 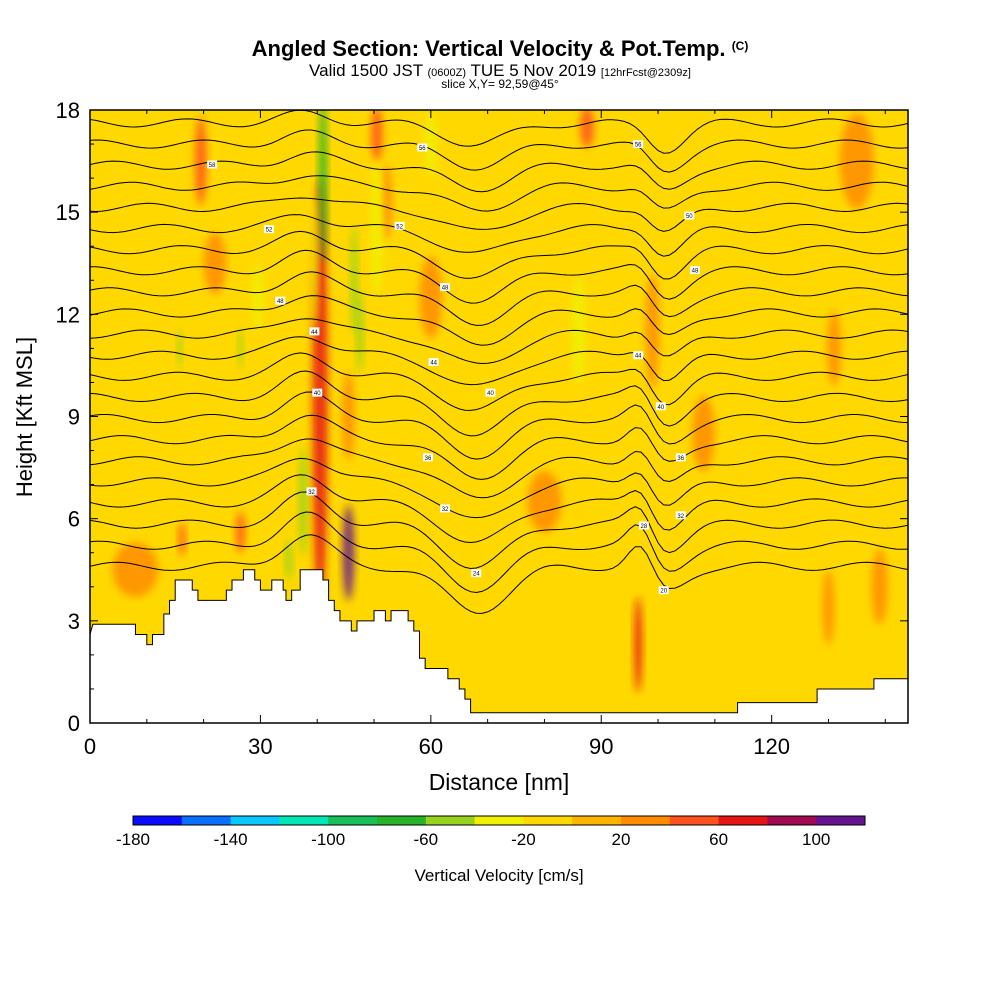 What do you see at coordinates (660, 406) in the screenshot?
I see `isentrope-label-15: 40` at bounding box center [660, 406].